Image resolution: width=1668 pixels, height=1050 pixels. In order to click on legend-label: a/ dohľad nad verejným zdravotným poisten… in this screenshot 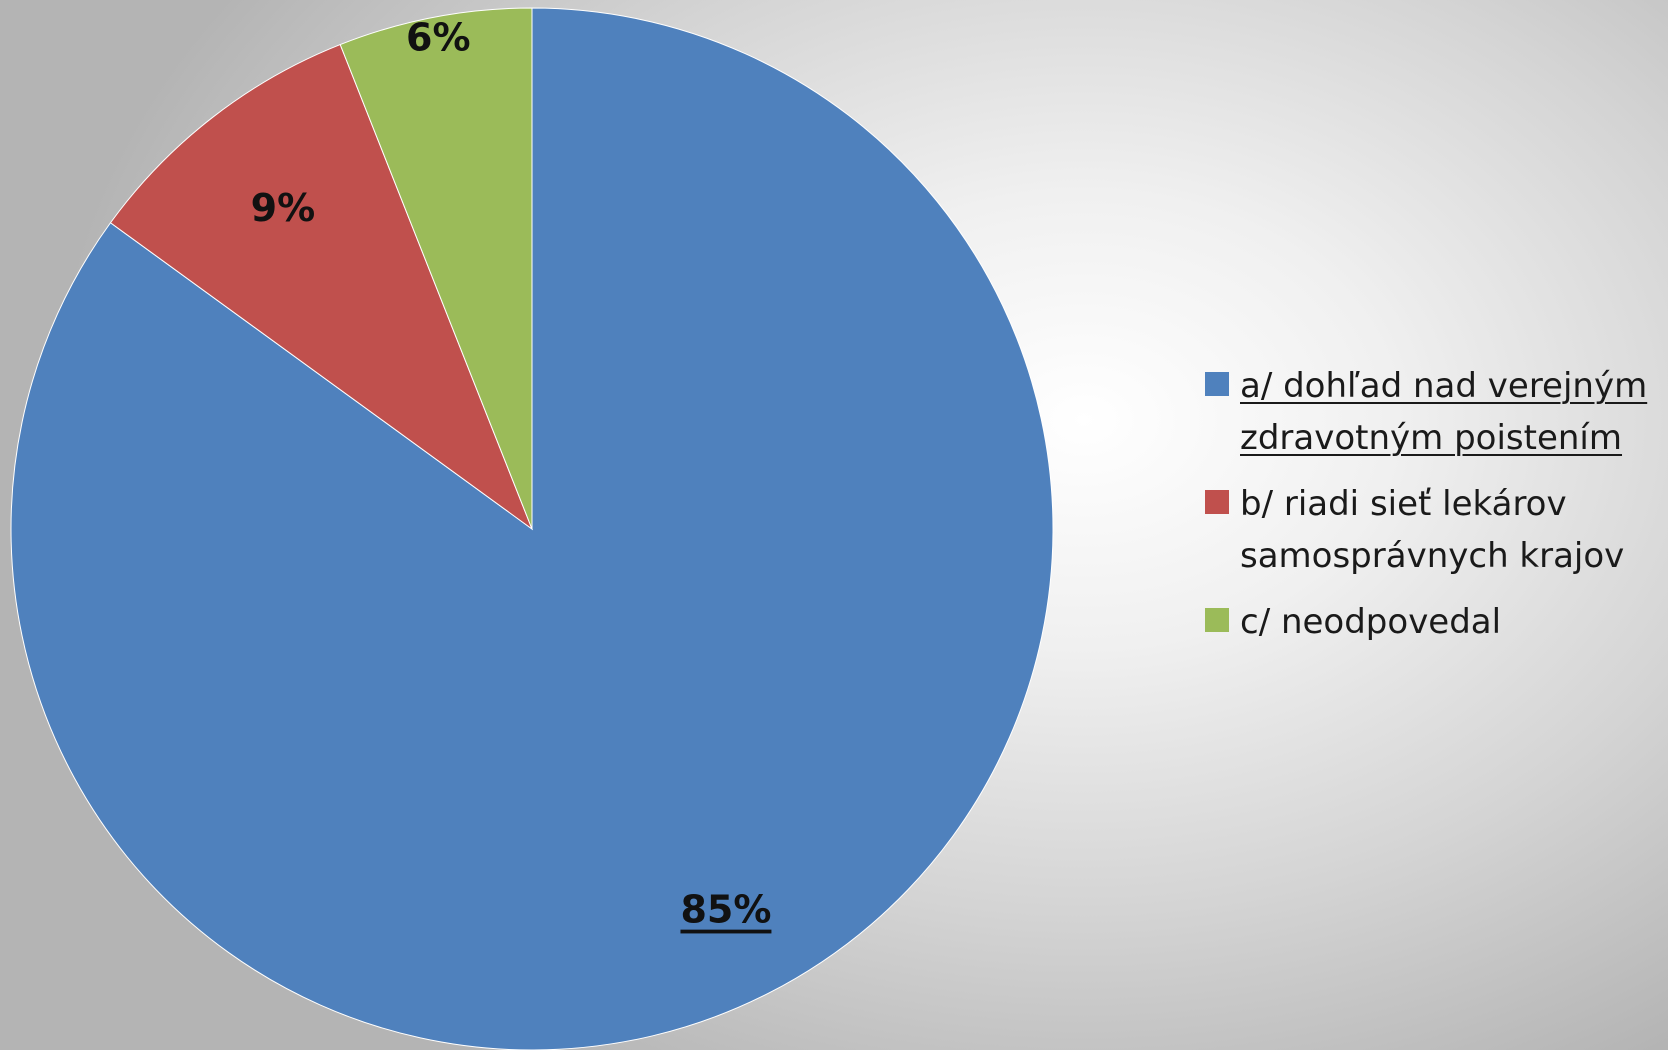, I will do `click(1444, 412)`.